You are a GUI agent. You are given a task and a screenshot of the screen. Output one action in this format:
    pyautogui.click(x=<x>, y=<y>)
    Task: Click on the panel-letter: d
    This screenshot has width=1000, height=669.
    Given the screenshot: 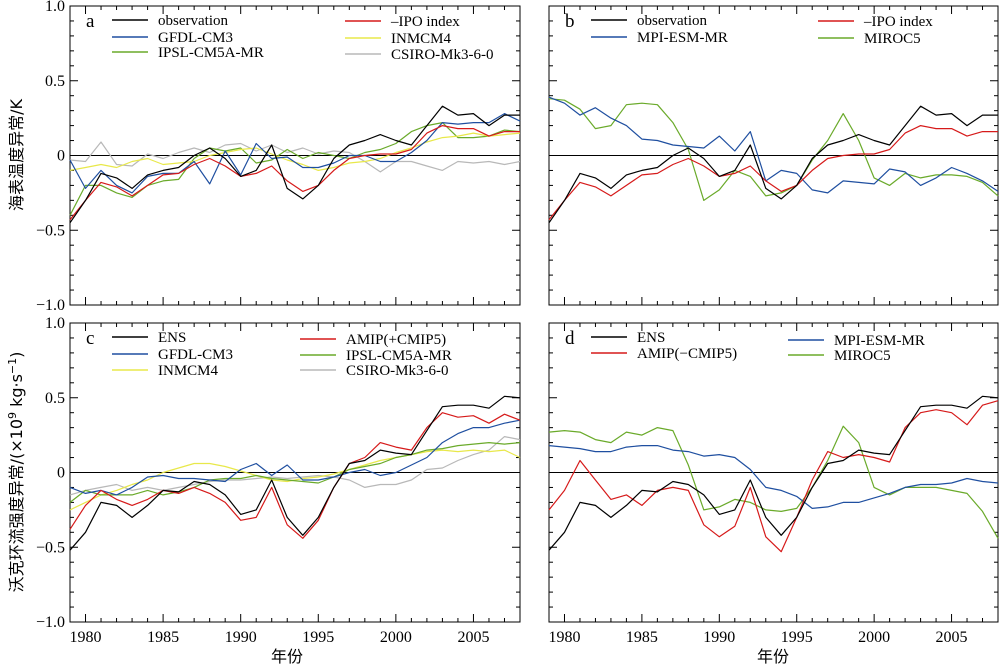 What is the action you would take?
    pyautogui.click(x=570, y=338)
    